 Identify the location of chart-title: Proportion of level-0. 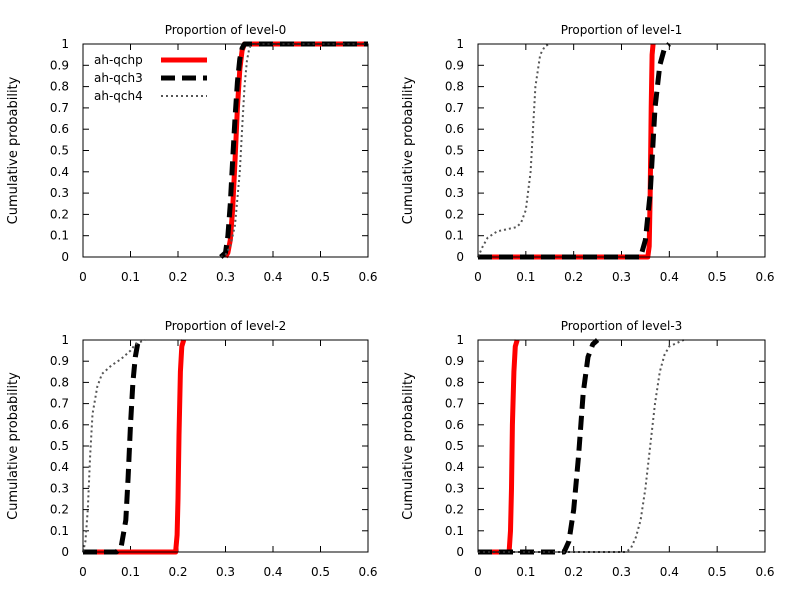
(226, 30).